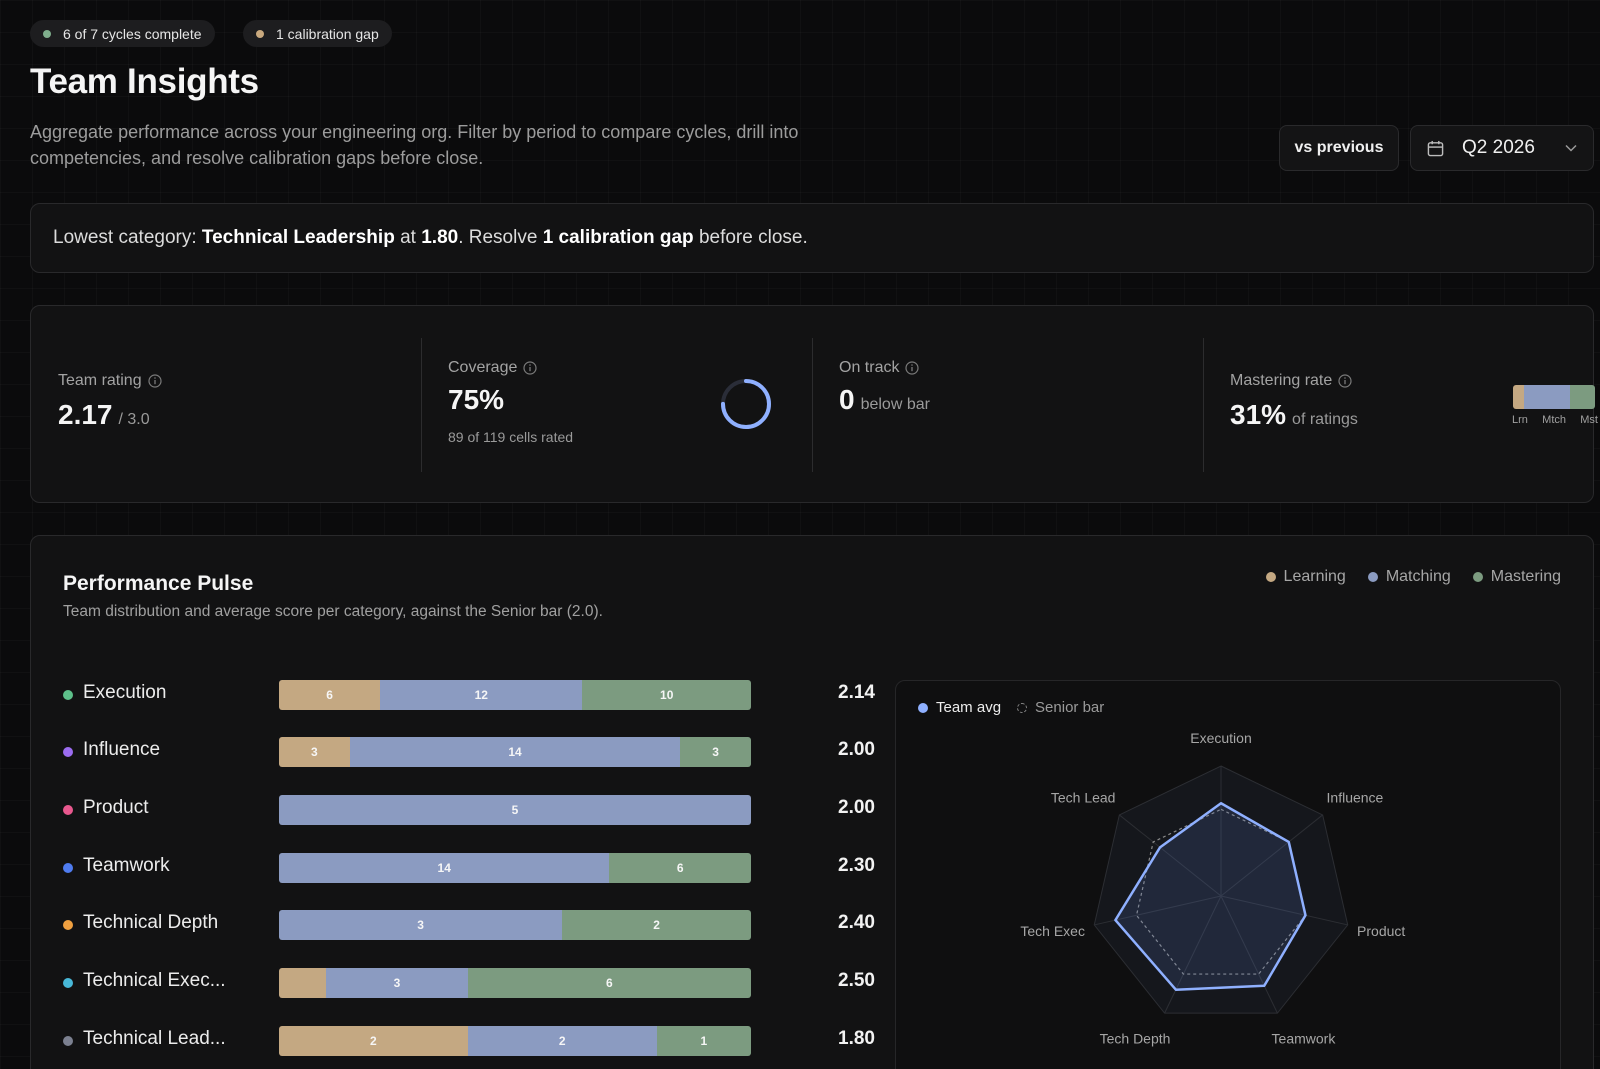  I want to click on mini-label-mastering: Mst, so click(1589, 420).